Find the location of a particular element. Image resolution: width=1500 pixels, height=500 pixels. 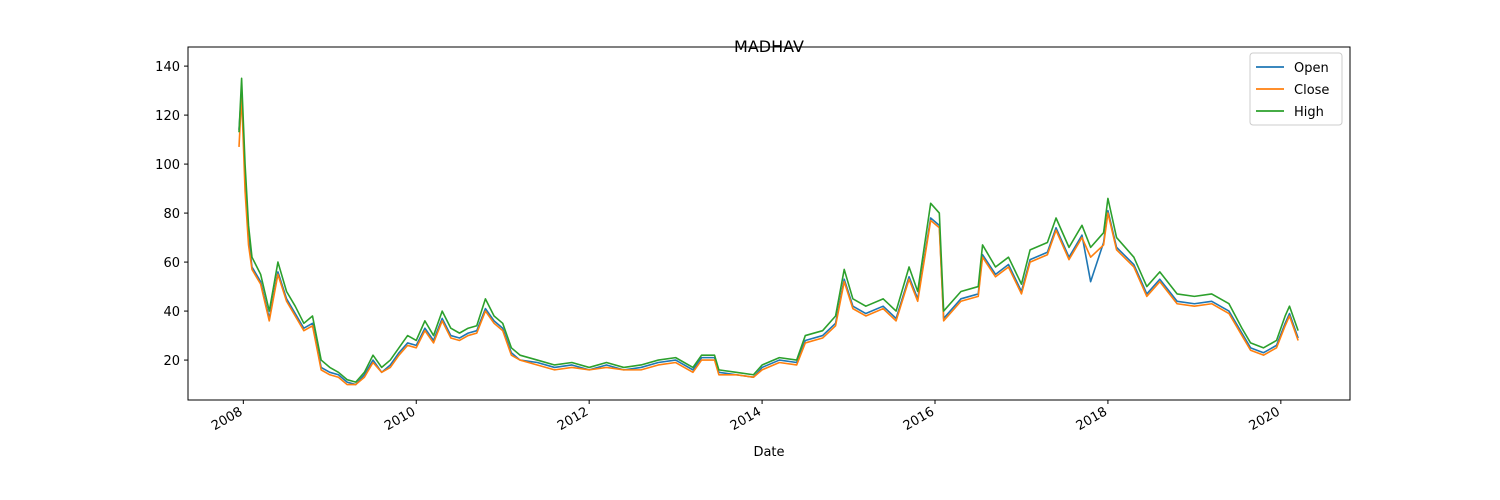

y-tick-label: 40 is located at coordinates (171, 312).